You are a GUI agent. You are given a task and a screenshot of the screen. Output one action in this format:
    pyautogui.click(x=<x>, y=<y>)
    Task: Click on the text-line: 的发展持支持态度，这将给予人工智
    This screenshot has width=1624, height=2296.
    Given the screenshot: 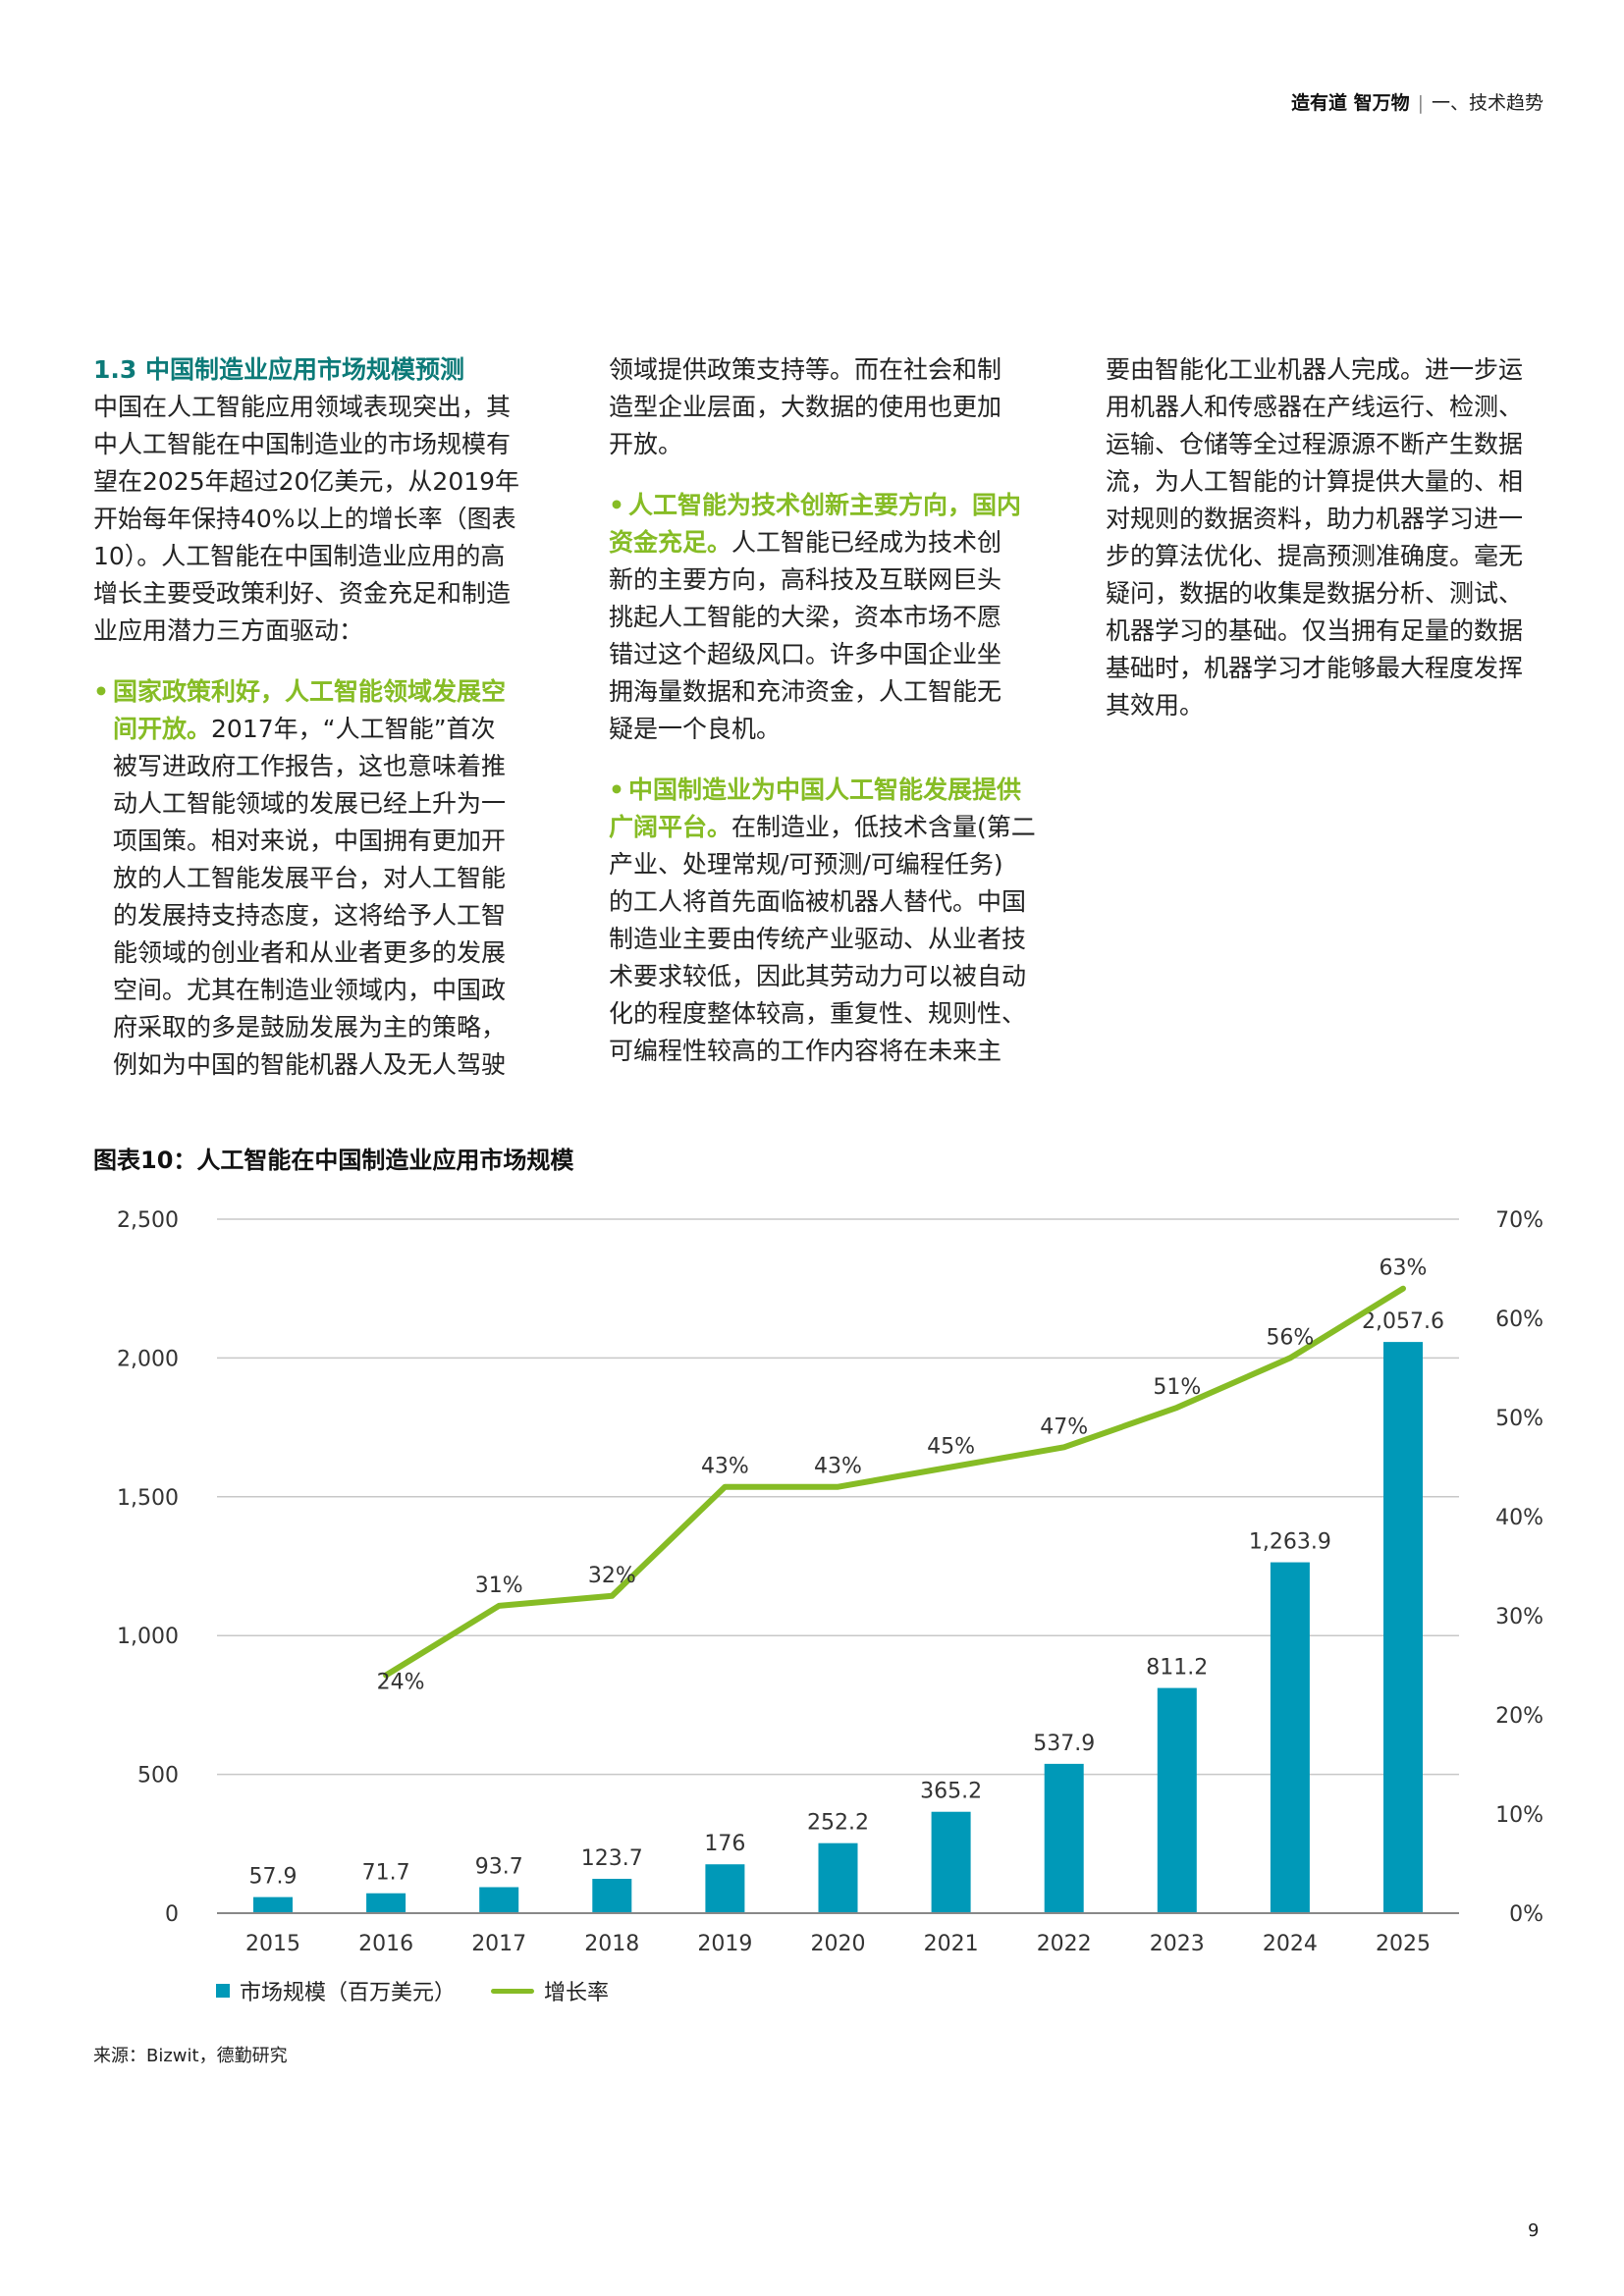 What is the action you would take?
    pyautogui.click(x=324, y=915)
    